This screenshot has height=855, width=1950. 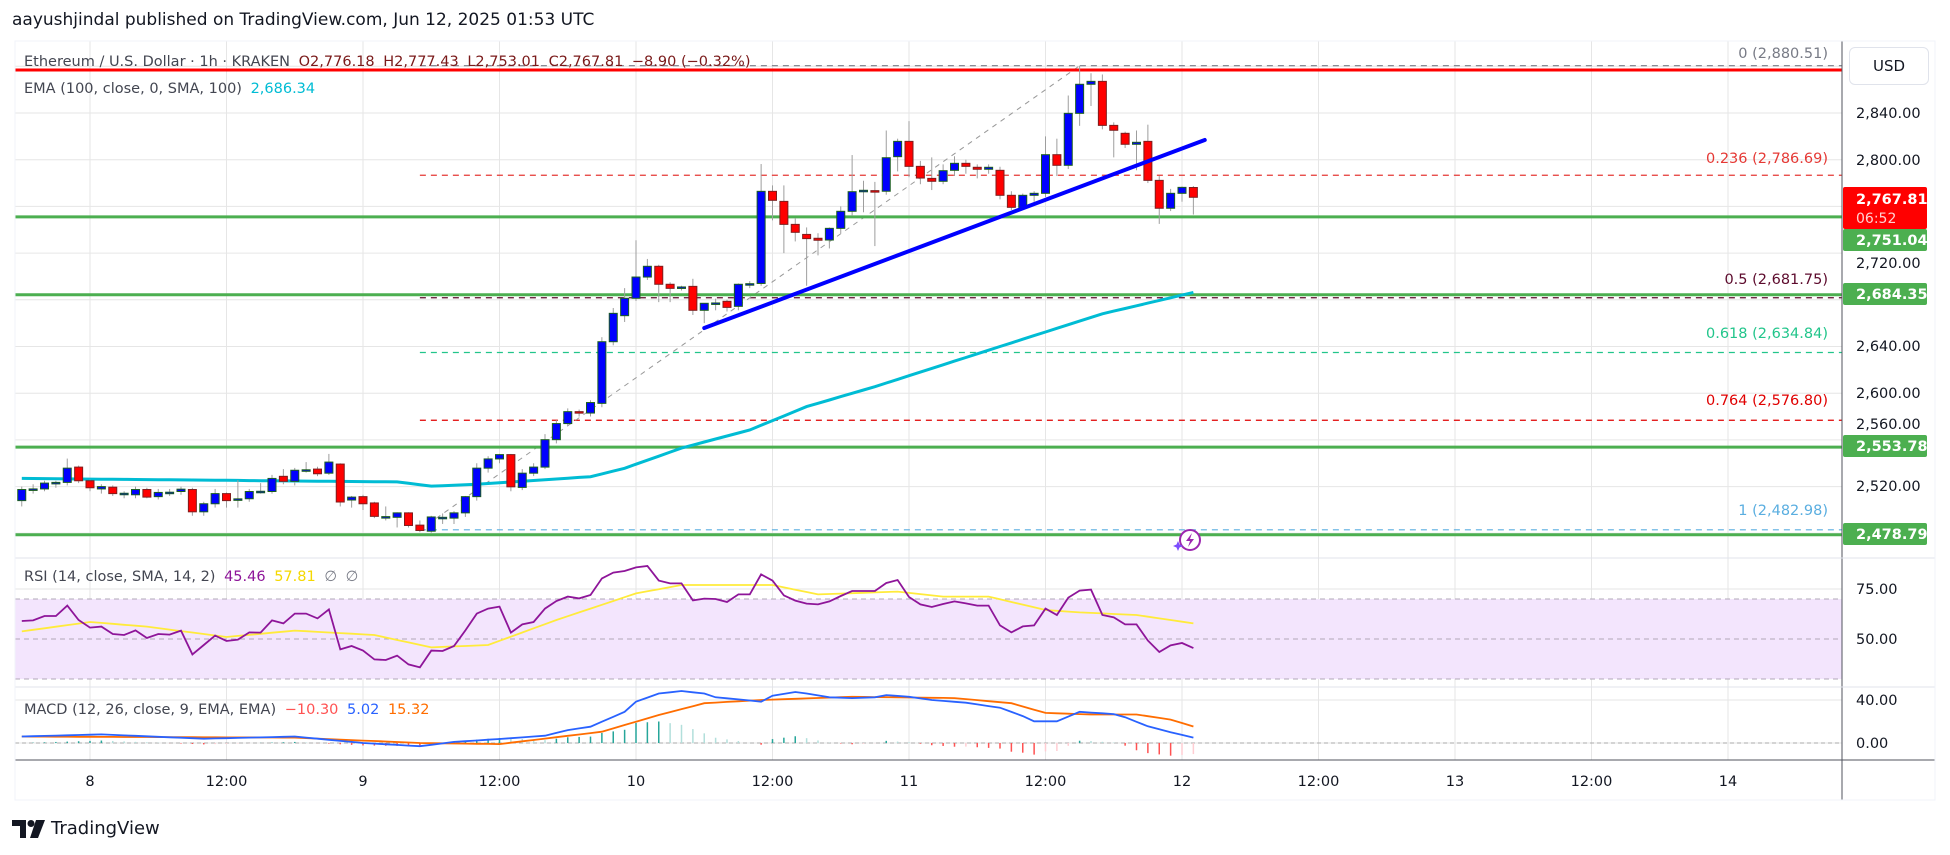 What do you see at coordinates (1892, 447) in the screenshot?
I see `level-badge-text: 2,553.78` at bounding box center [1892, 447].